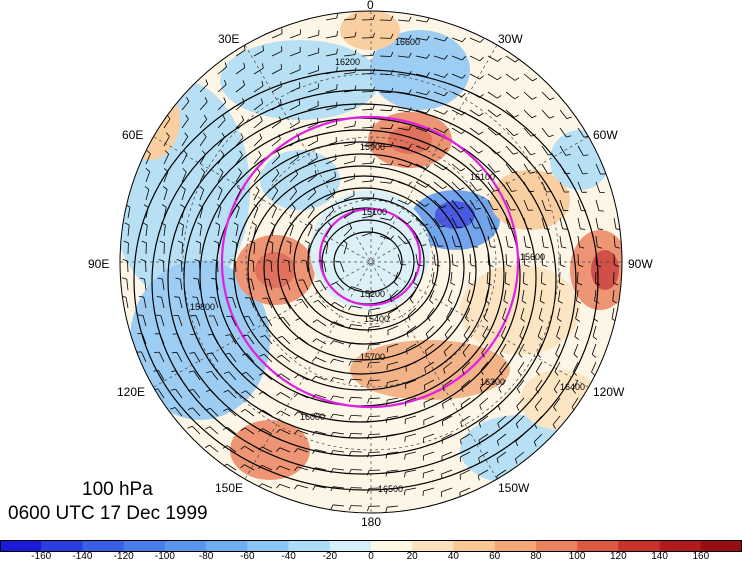  I want to click on contour-label: 16500, so click(390, 489).